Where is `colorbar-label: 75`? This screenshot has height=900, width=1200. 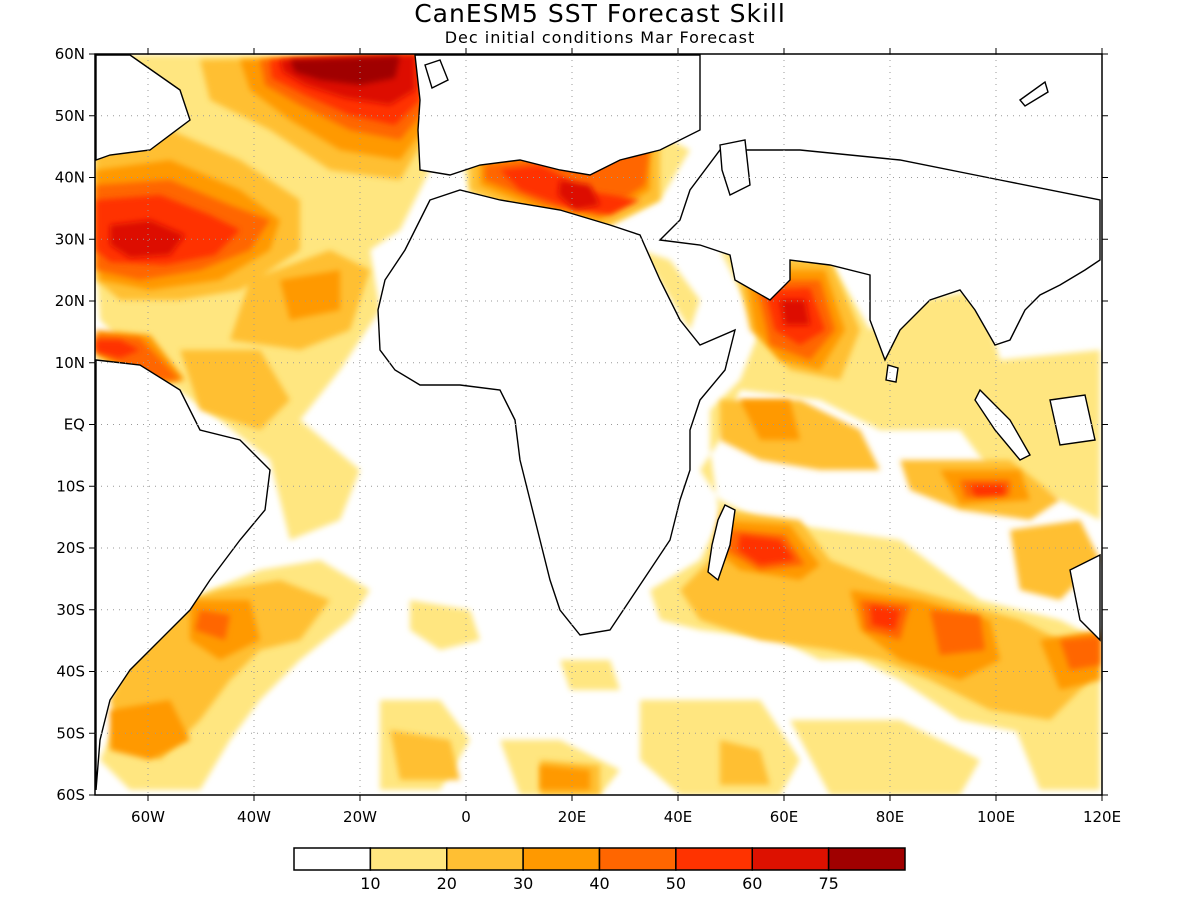
colorbar-label: 75 is located at coordinates (828, 883).